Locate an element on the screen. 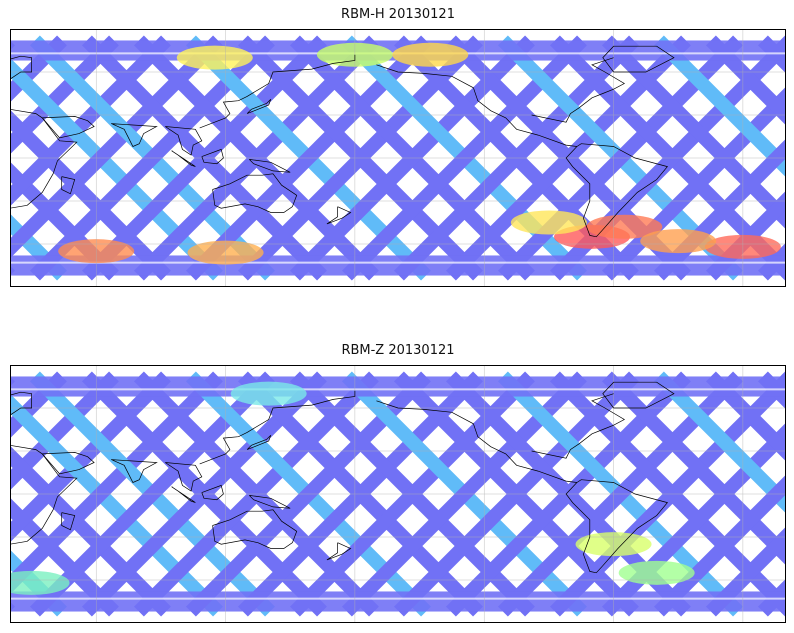 The image size is (794, 633). north-polar-band is located at coordinates (398, 386).